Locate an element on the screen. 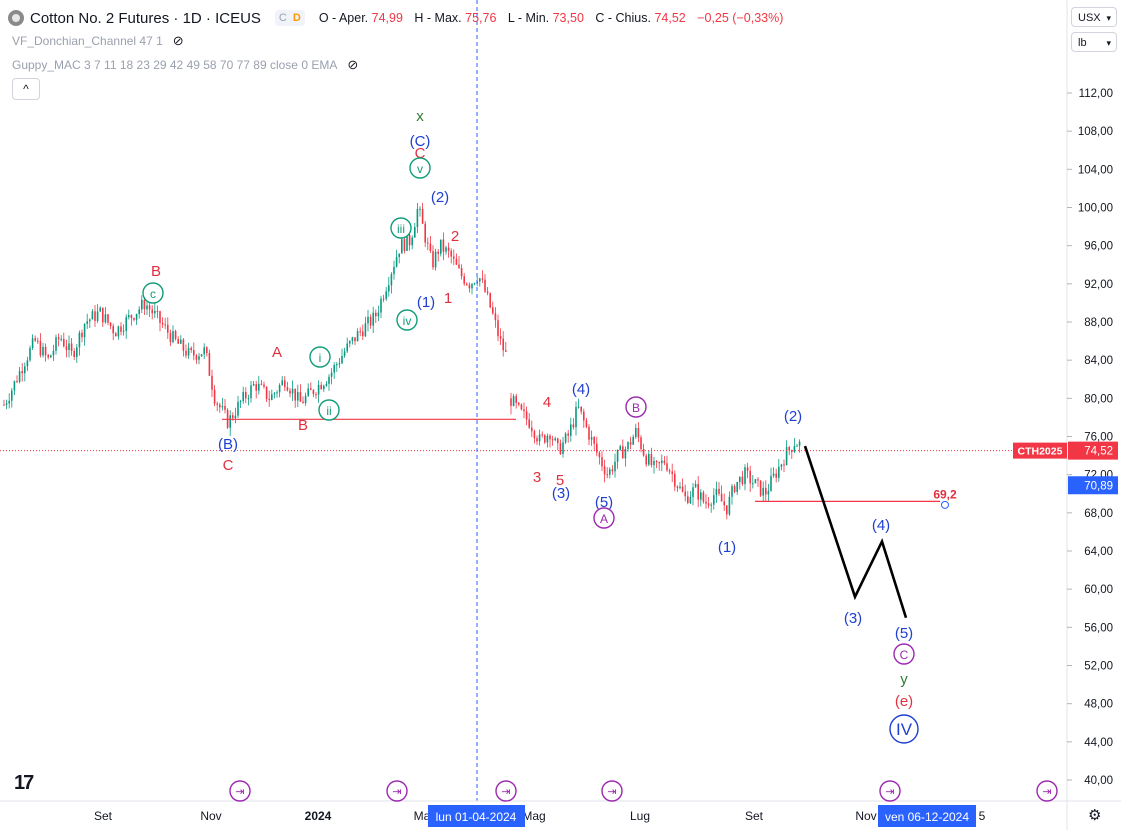 This screenshot has height=830, width=1121. wave-label: IV is located at coordinates (904, 729).